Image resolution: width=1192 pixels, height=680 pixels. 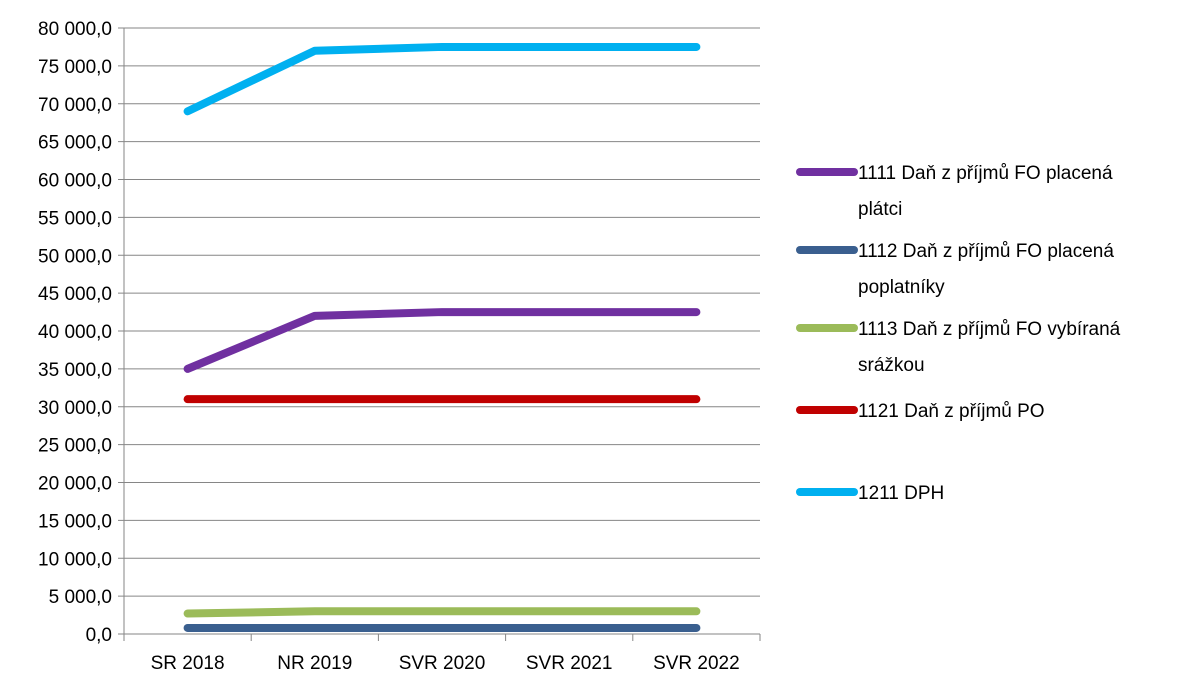 What do you see at coordinates (569, 663) in the screenshot?
I see `x-tick-label: SVR 2021` at bounding box center [569, 663].